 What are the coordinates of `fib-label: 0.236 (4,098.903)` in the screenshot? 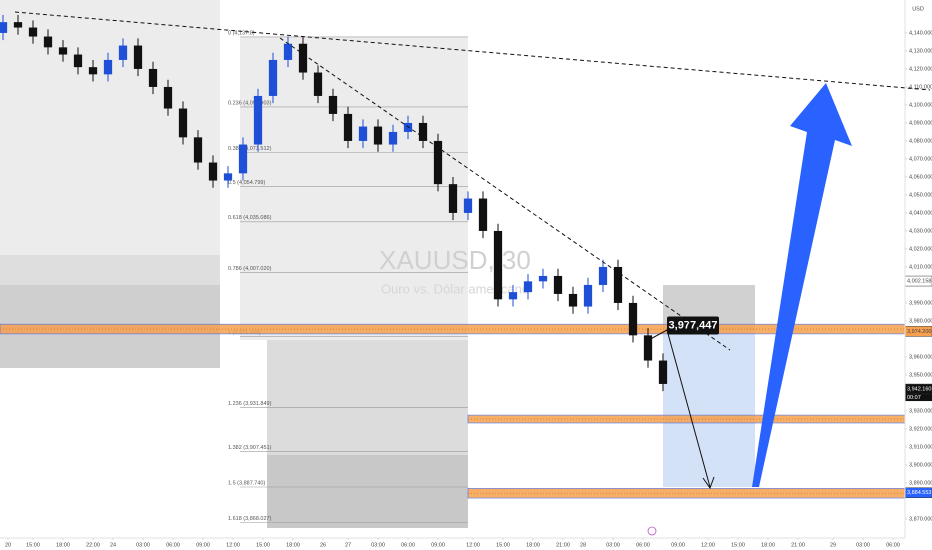 It's located at (250, 103).